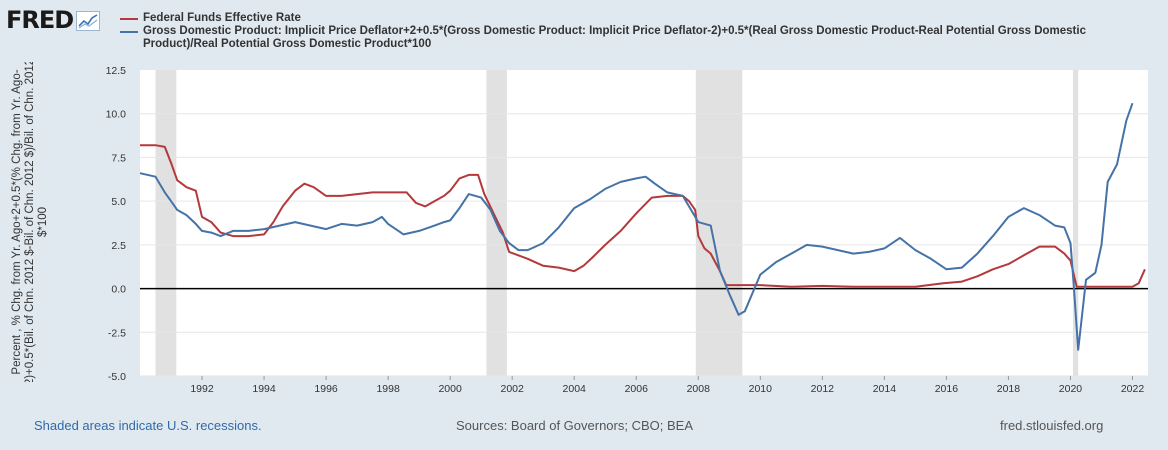 The height and width of the screenshot is (450, 1168). I want to click on y-tick-label: -5.0, so click(117, 377).